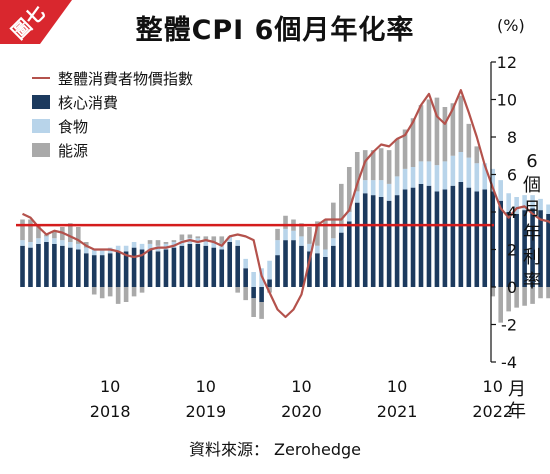 The image size is (550, 474). I want to click on legend-swatch-headline, so click(41, 78).